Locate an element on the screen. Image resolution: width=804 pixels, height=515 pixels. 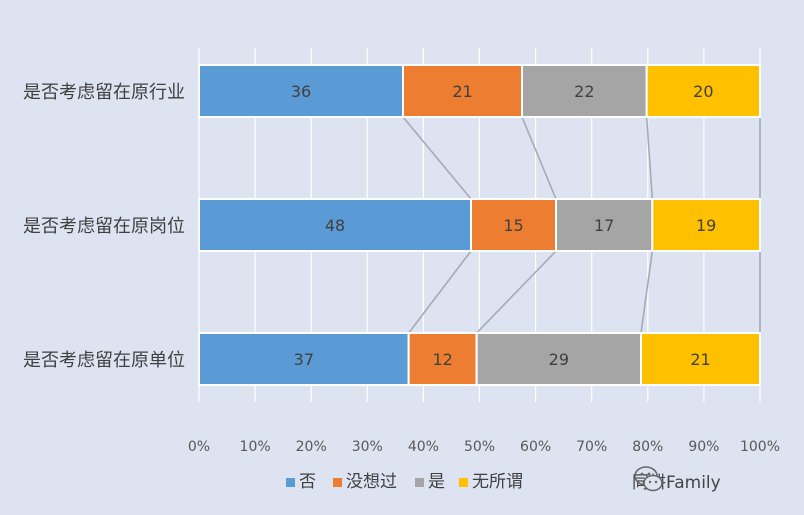
legend-label: 是 is located at coordinates (436, 482).